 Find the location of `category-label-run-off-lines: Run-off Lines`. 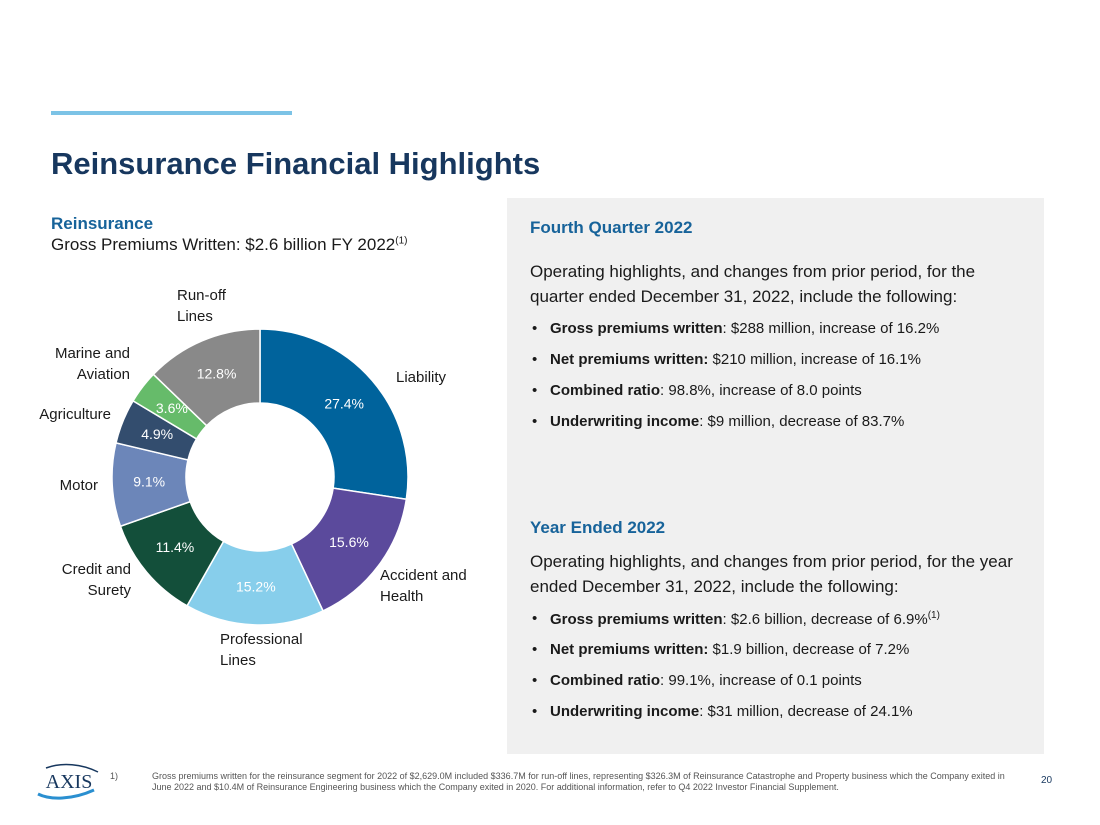

category-label-run-off-lines: Run-off Lines is located at coordinates (202, 306).